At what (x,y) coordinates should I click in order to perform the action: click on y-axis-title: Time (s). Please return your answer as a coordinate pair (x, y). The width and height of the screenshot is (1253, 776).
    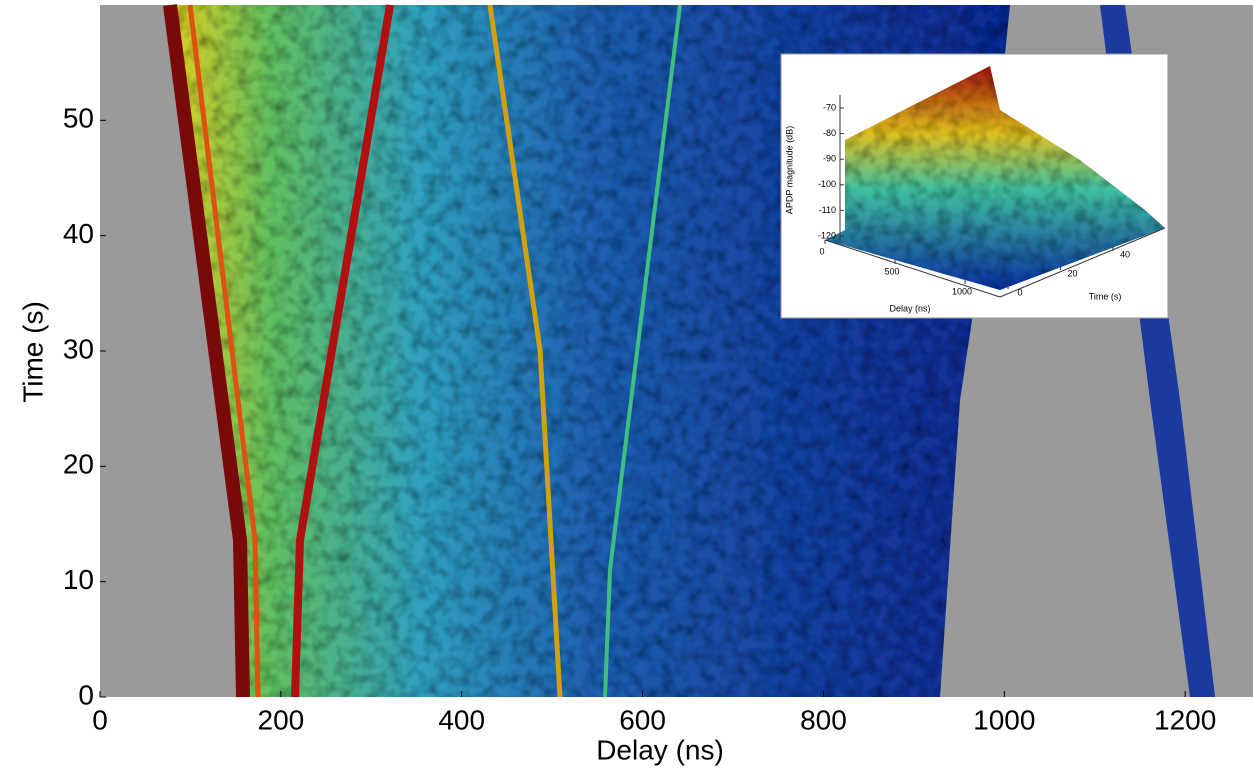
    Looking at the image, I should click on (32, 352).